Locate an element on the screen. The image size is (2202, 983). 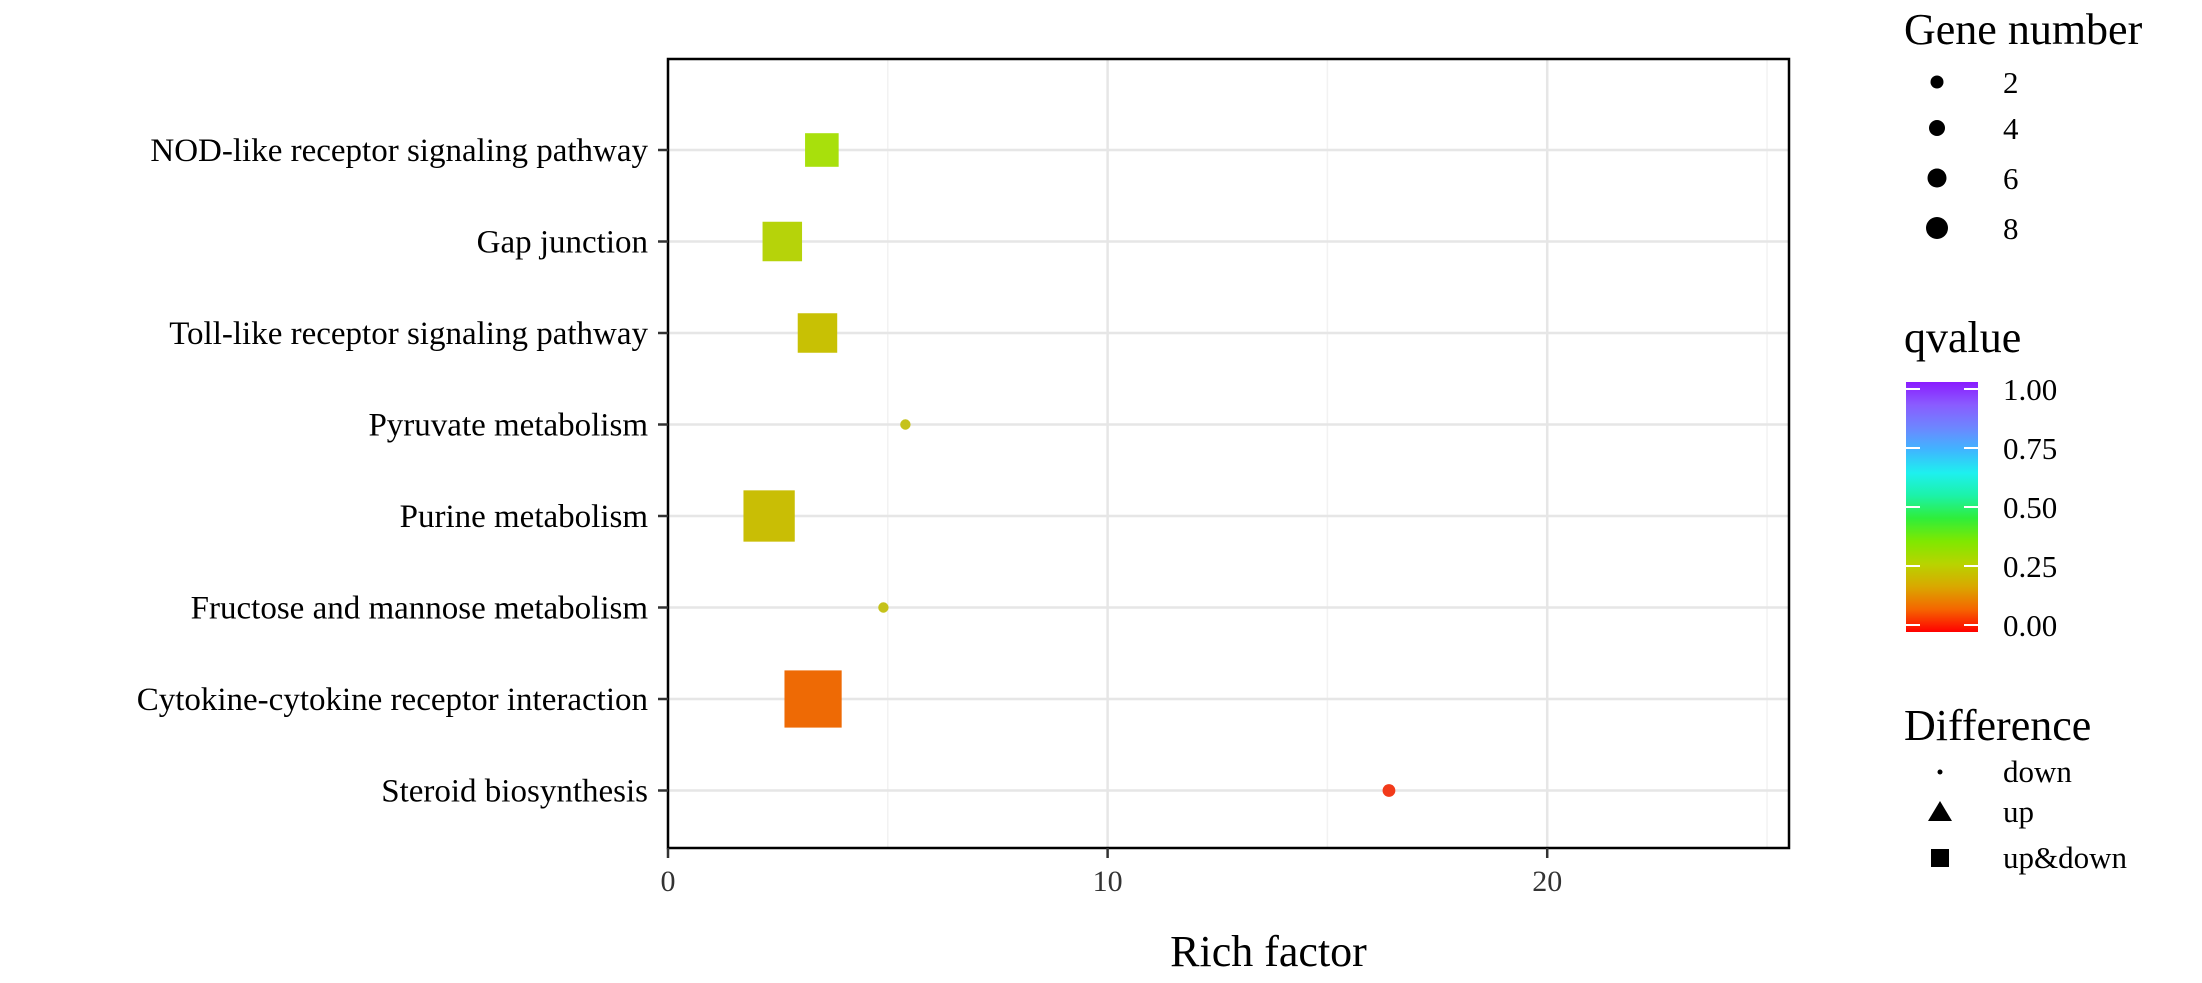
legend-gene-number-title: Gene number is located at coordinates (2023, 29).